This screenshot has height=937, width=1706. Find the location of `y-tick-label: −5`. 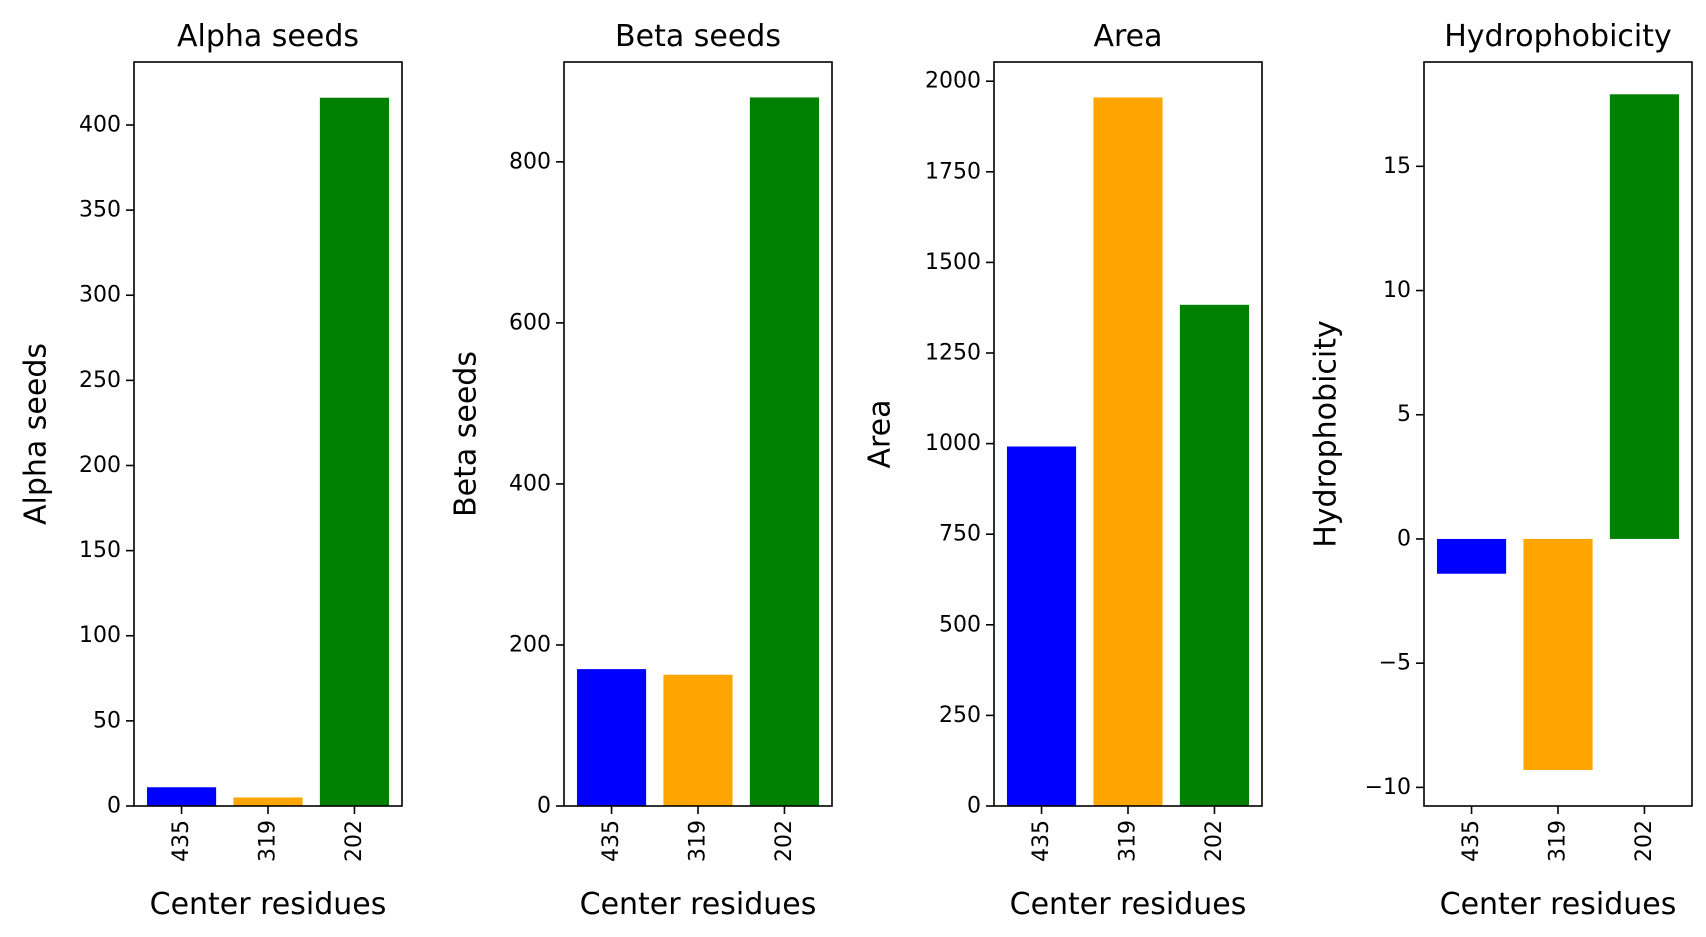

y-tick-label: −5 is located at coordinates (1395, 663).